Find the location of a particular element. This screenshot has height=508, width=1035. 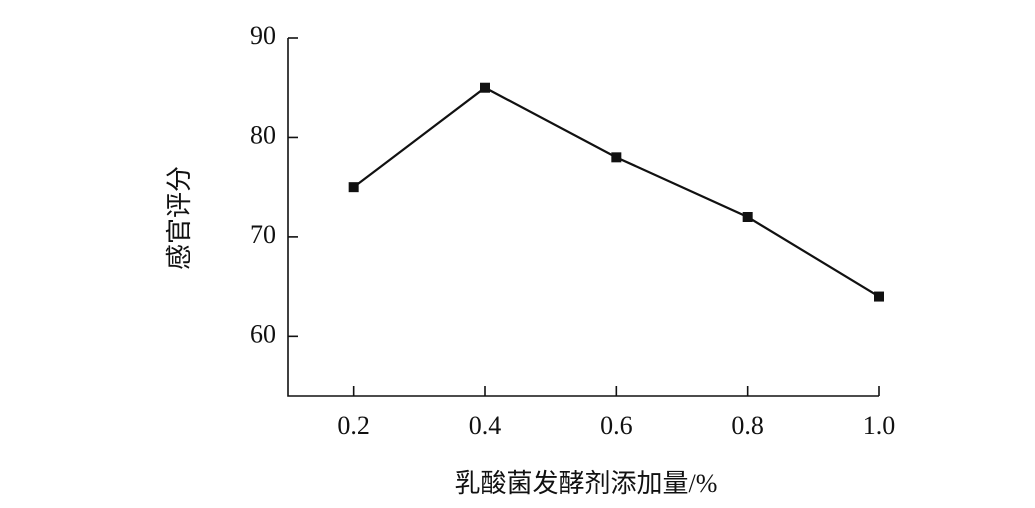

y-tick-label: 60 is located at coordinates (263, 333).